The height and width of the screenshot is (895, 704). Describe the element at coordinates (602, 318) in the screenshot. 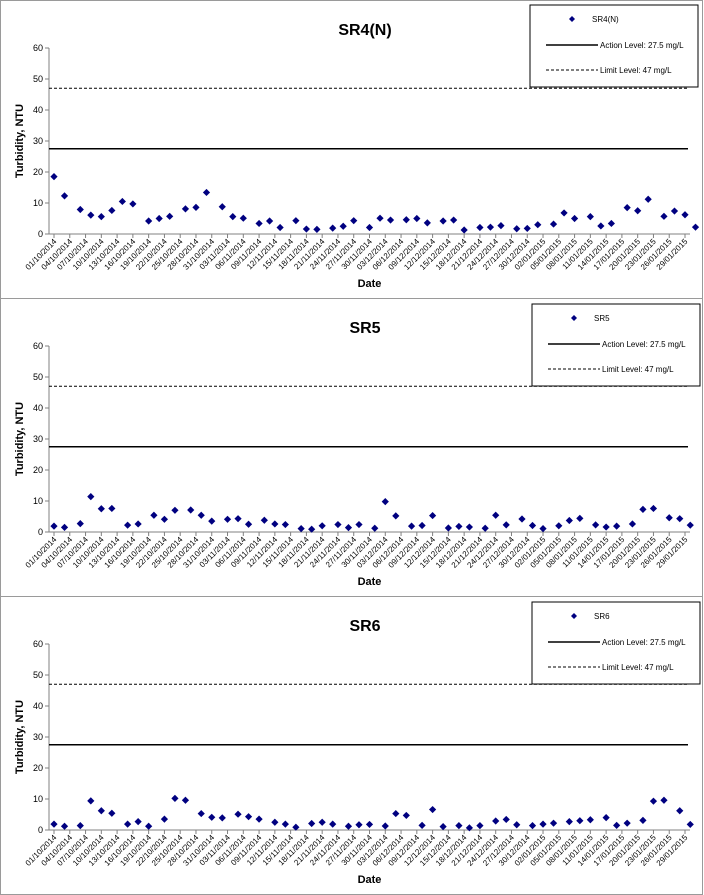

I see `legend-series-label: SR5` at that location.